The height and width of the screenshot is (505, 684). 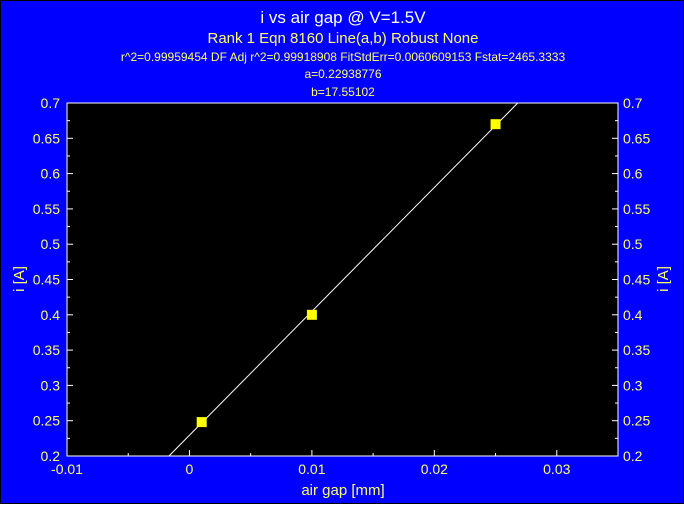 I want to click on y-axis-left: 0.2 0.25 0.3 0.35 0.4 0.45 0.5 0.55 0.6 0.65 0.7, so click(x=53, y=279).